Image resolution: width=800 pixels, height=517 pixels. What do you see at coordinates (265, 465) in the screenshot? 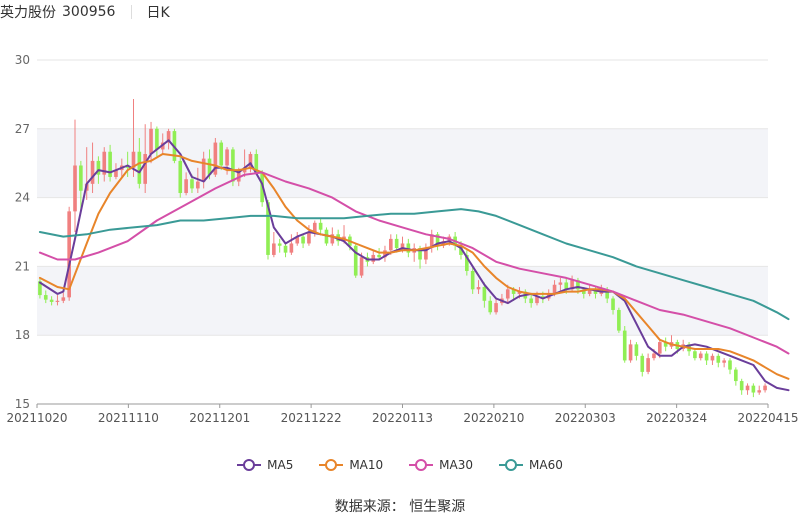
I see `legend-item-ma5: MA5` at bounding box center [265, 465].